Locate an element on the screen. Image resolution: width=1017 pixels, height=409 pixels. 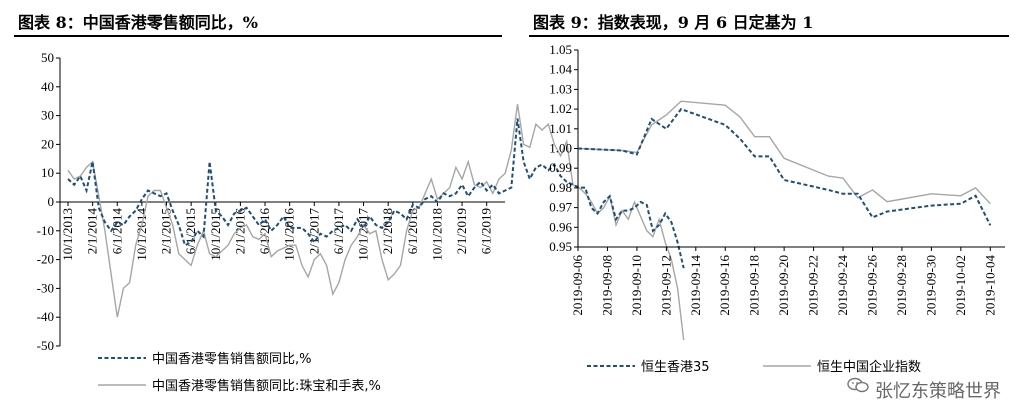
x-tick-label: 2019-10-04 is located at coordinates (989, 285).